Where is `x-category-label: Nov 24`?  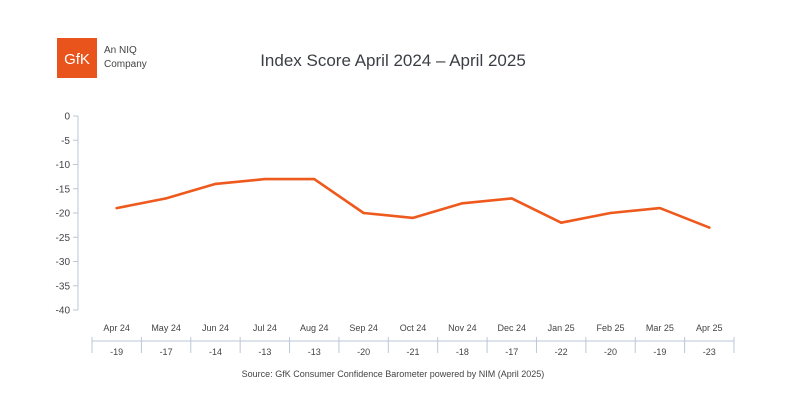
x-category-label: Nov 24 is located at coordinates (462, 328).